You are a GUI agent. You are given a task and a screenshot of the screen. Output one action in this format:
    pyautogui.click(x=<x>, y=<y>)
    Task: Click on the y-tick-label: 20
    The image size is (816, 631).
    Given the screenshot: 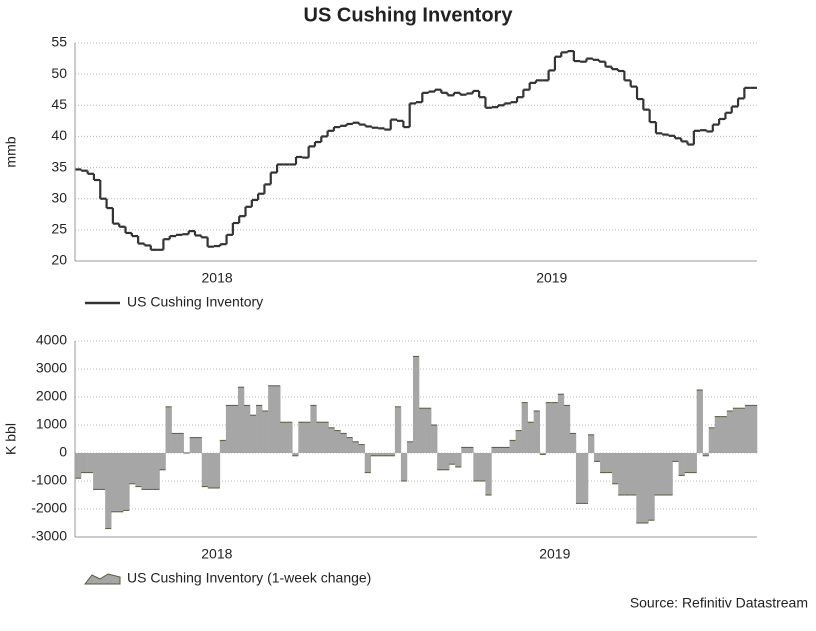 What is the action you would take?
    pyautogui.click(x=59, y=260)
    